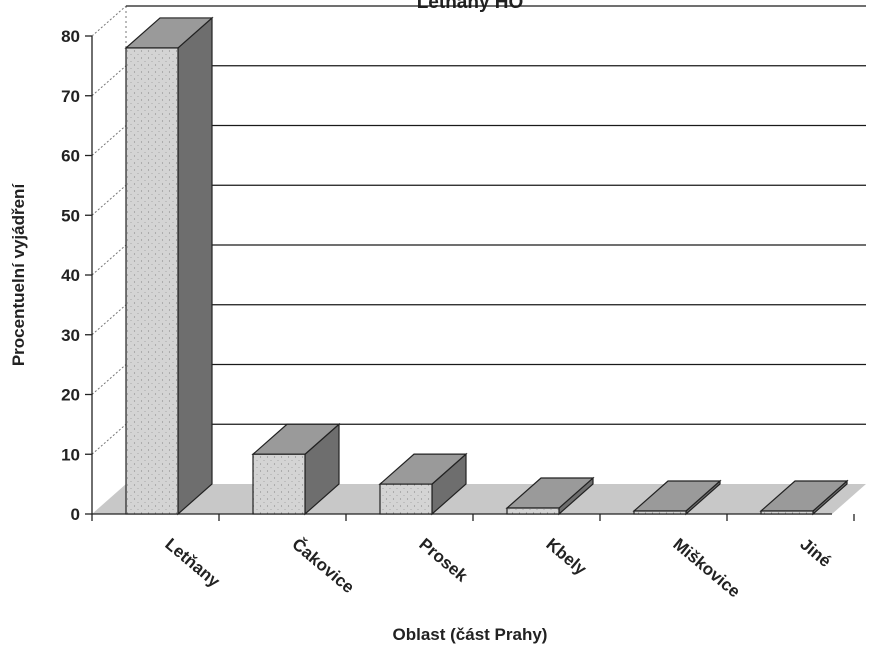 Image resolution: width=883 pixels, height=650 pixels. I want to click on y-tick-label: 40, so click(70, 275).